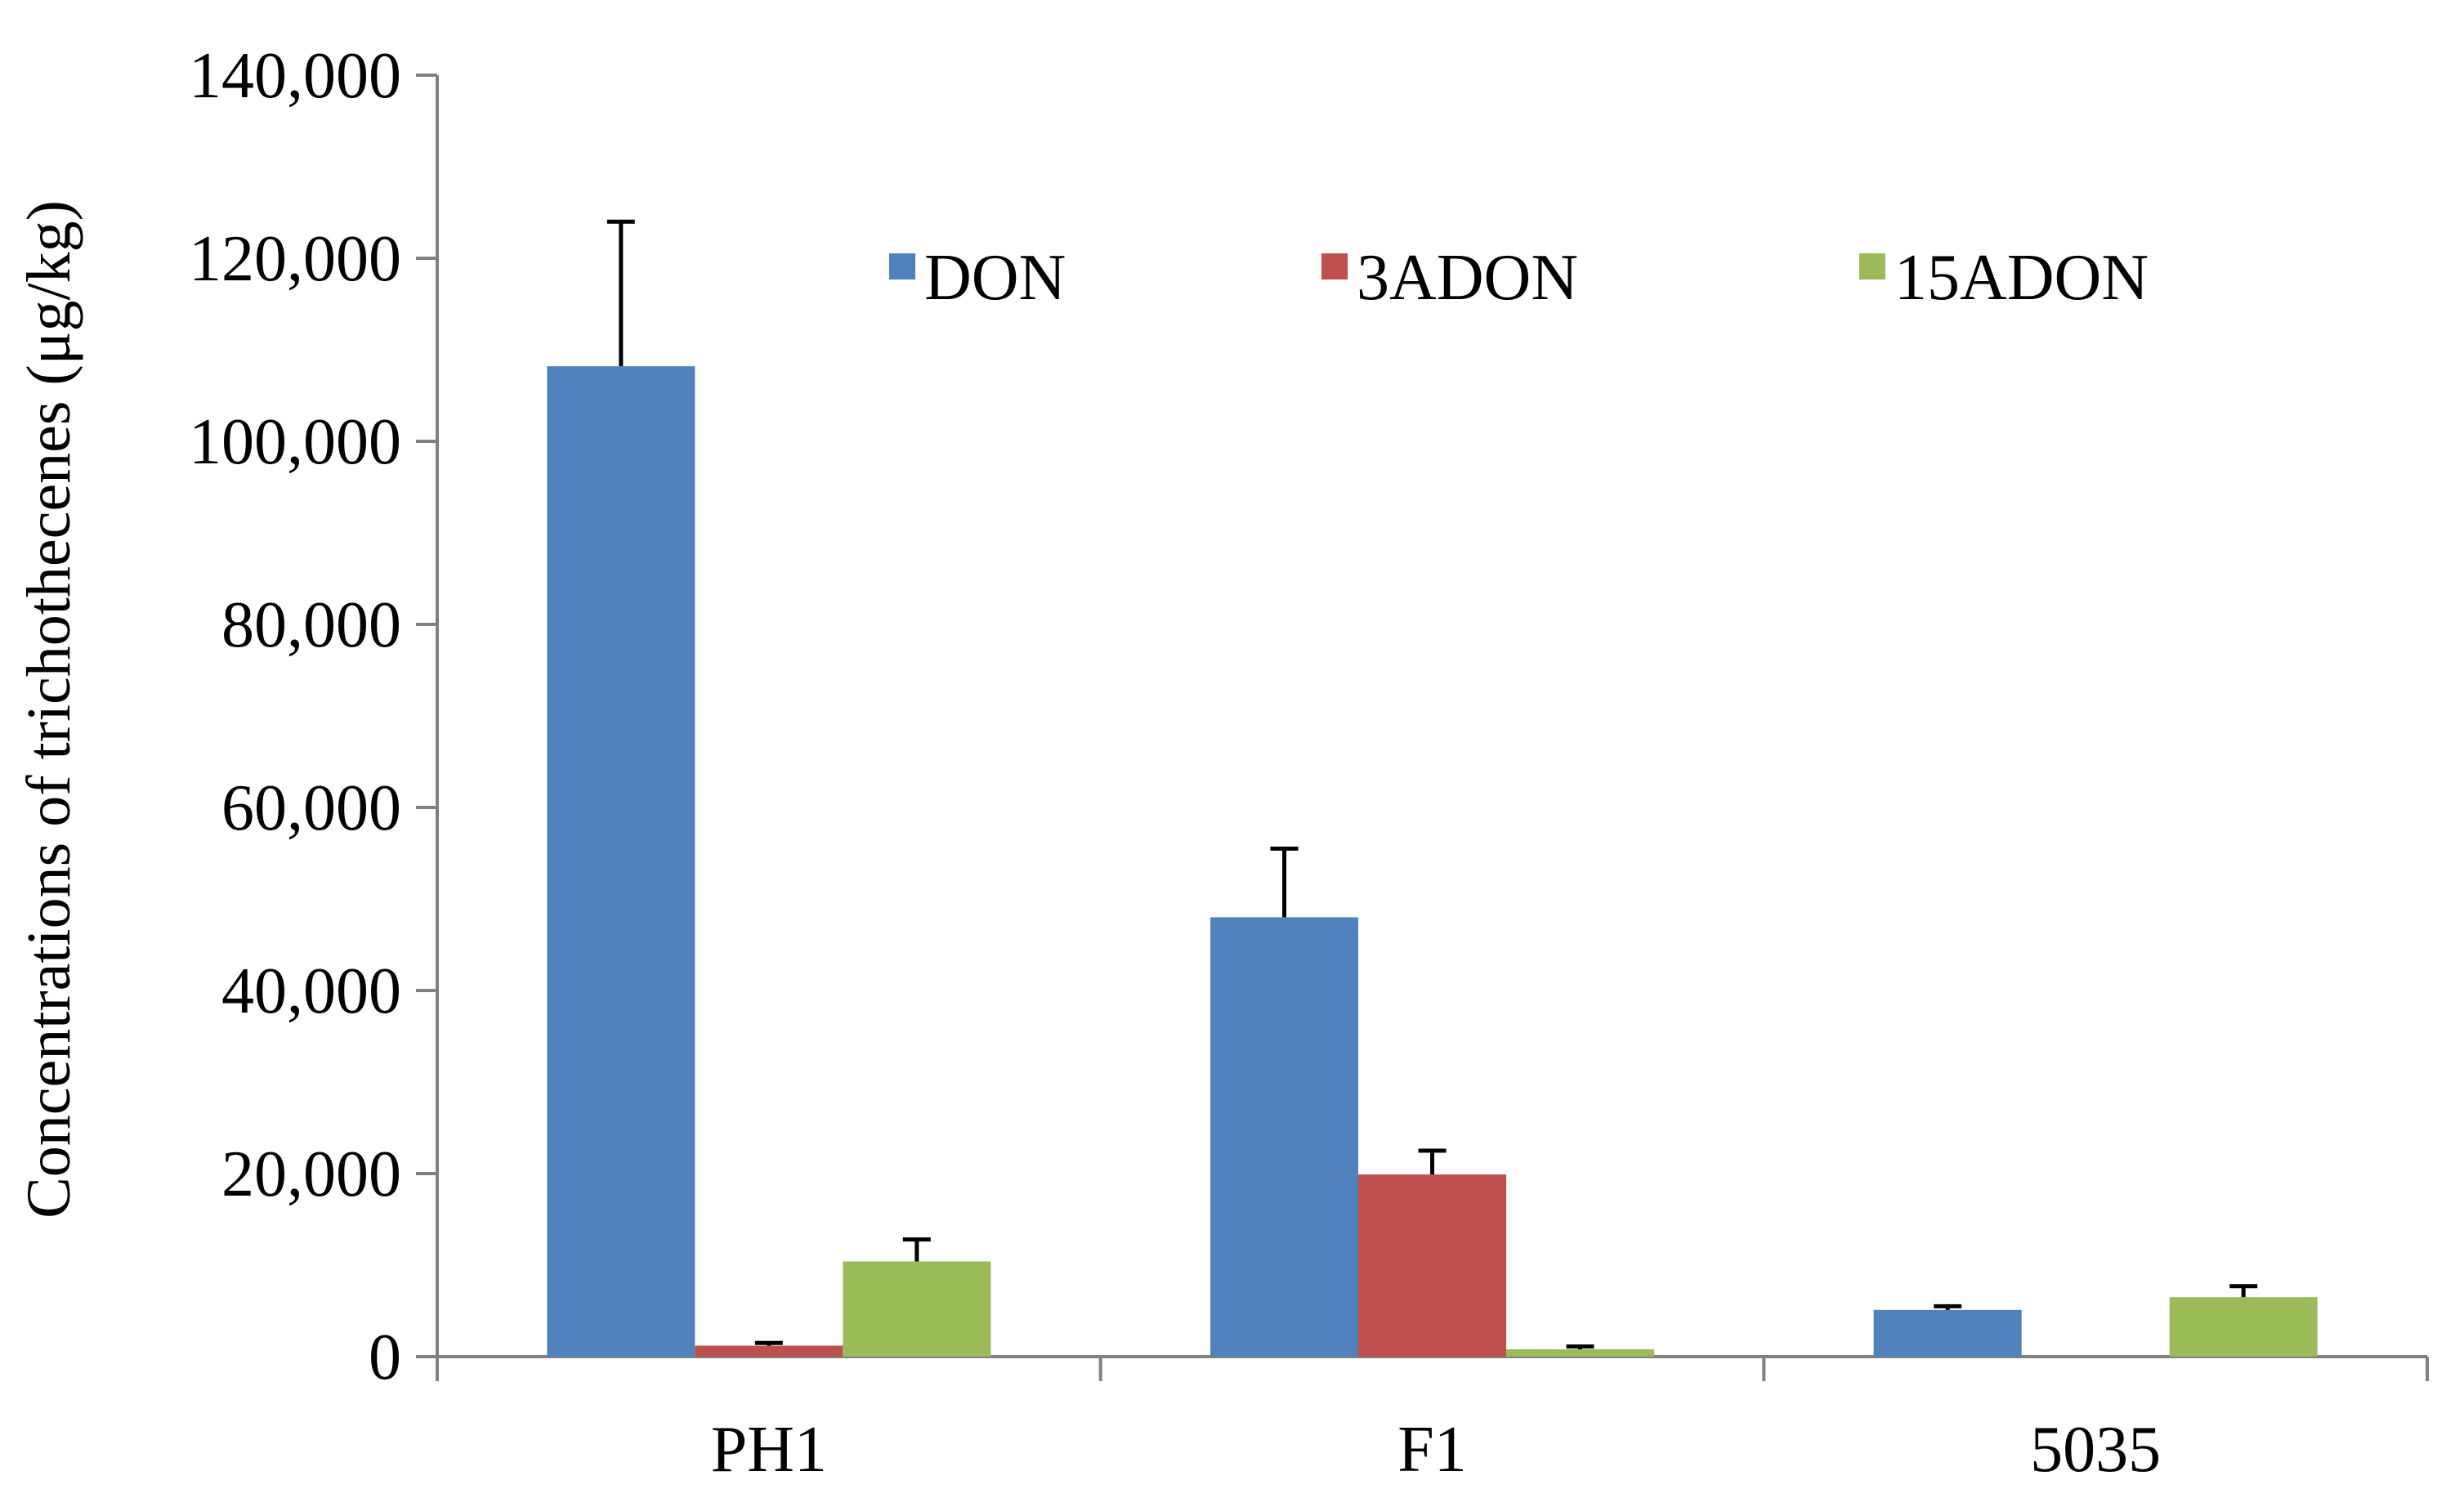 This screenshot has height=1507, width=2464. I want to click on bar-don-f1, so click(1284, 1137).